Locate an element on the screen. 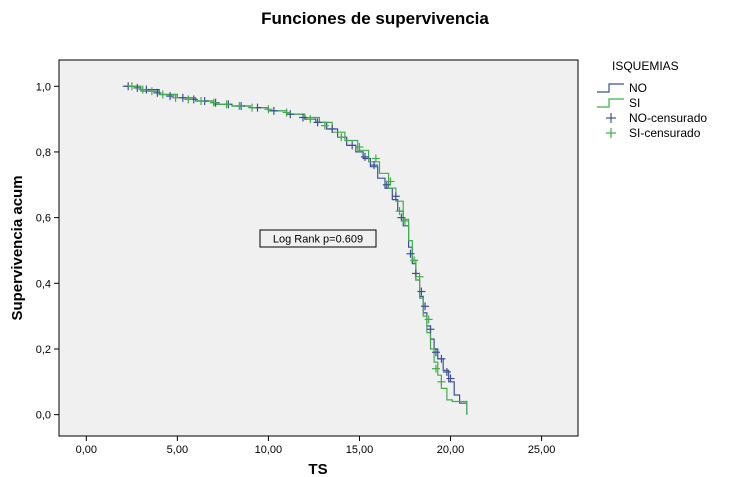 The width and height of the screenshot is (750, 477). x-axis: 0,00 5,00 10,00 15,00 20,00 25,00 is located at coordinates (316, 446).